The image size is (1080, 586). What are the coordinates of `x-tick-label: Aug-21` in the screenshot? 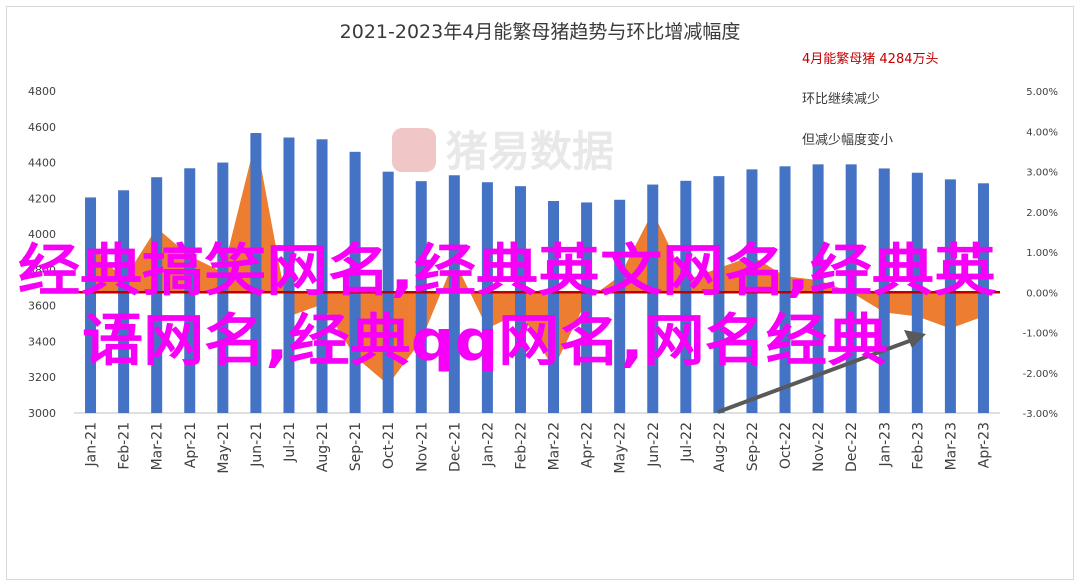 It's located at (323, 447).